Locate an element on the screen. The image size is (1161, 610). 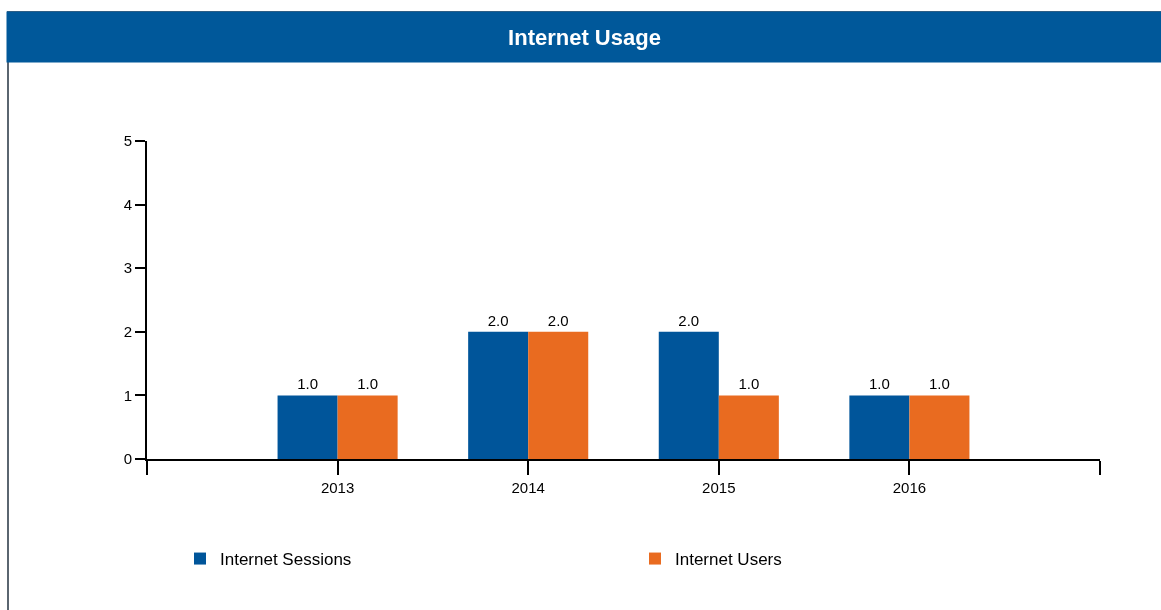
y-tick-label: 2 is located at coordinates (127, 332).